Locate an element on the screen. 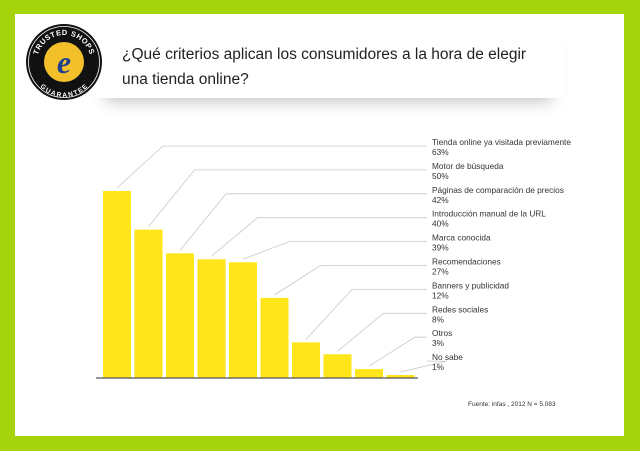 The image size is (640, 451). value-label-4: 40% is located at coordinates (440, 224).